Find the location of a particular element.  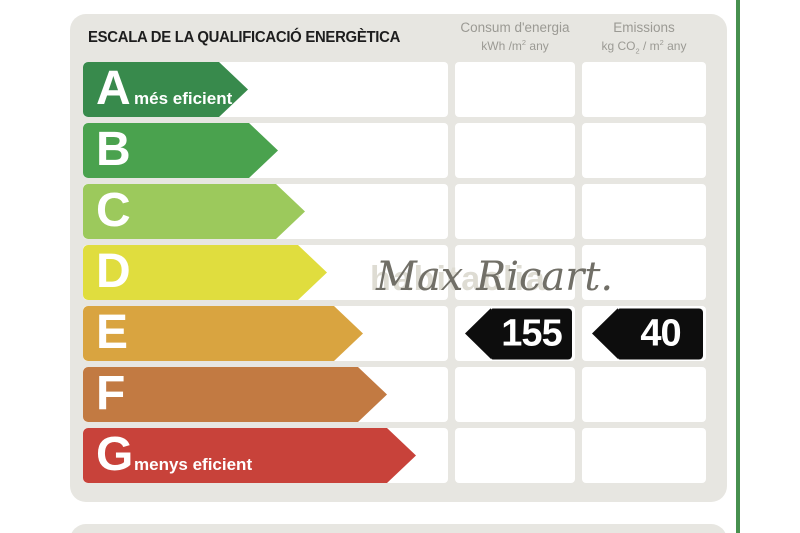

rating-bar-cell: D is located at coordinates (265, 272).